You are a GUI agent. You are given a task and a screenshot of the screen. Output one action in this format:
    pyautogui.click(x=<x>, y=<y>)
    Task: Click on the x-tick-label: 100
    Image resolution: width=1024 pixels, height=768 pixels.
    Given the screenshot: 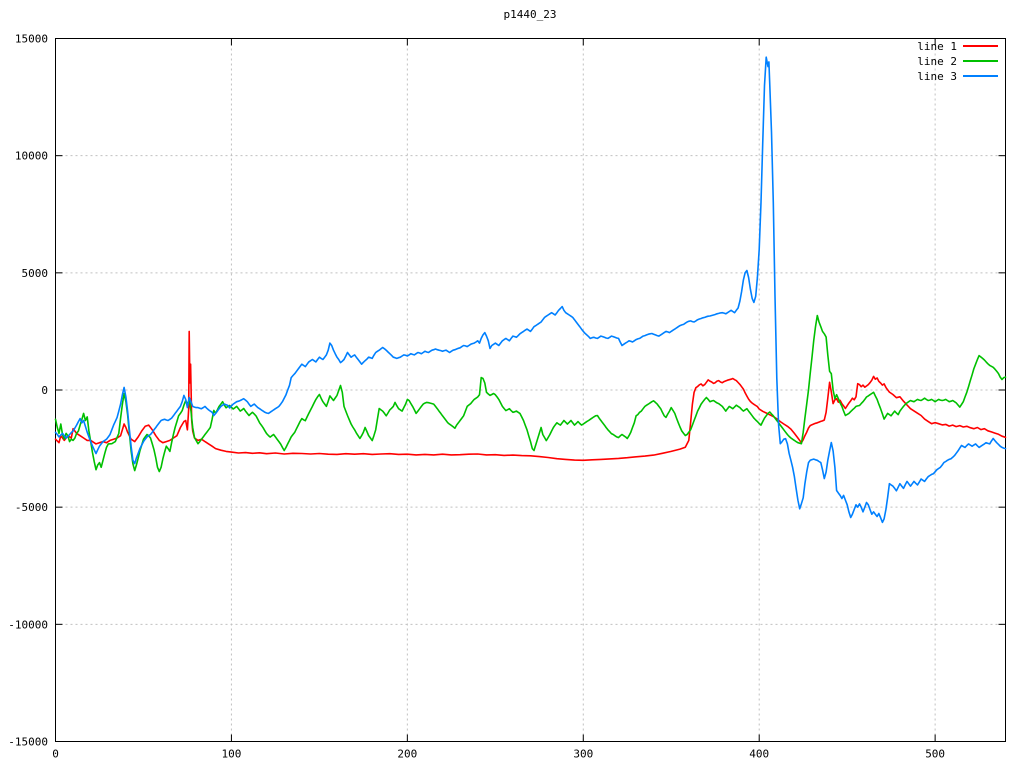 What is the action you would take?
    pyautogui.click(x=231, y=754)
    